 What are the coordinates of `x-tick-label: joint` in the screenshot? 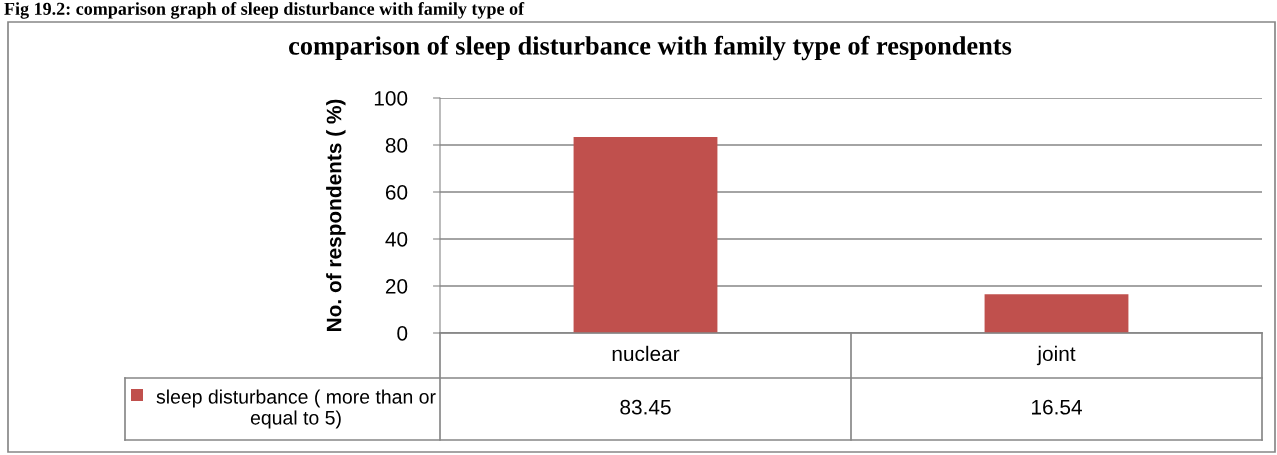 It's located at (1056, 355).